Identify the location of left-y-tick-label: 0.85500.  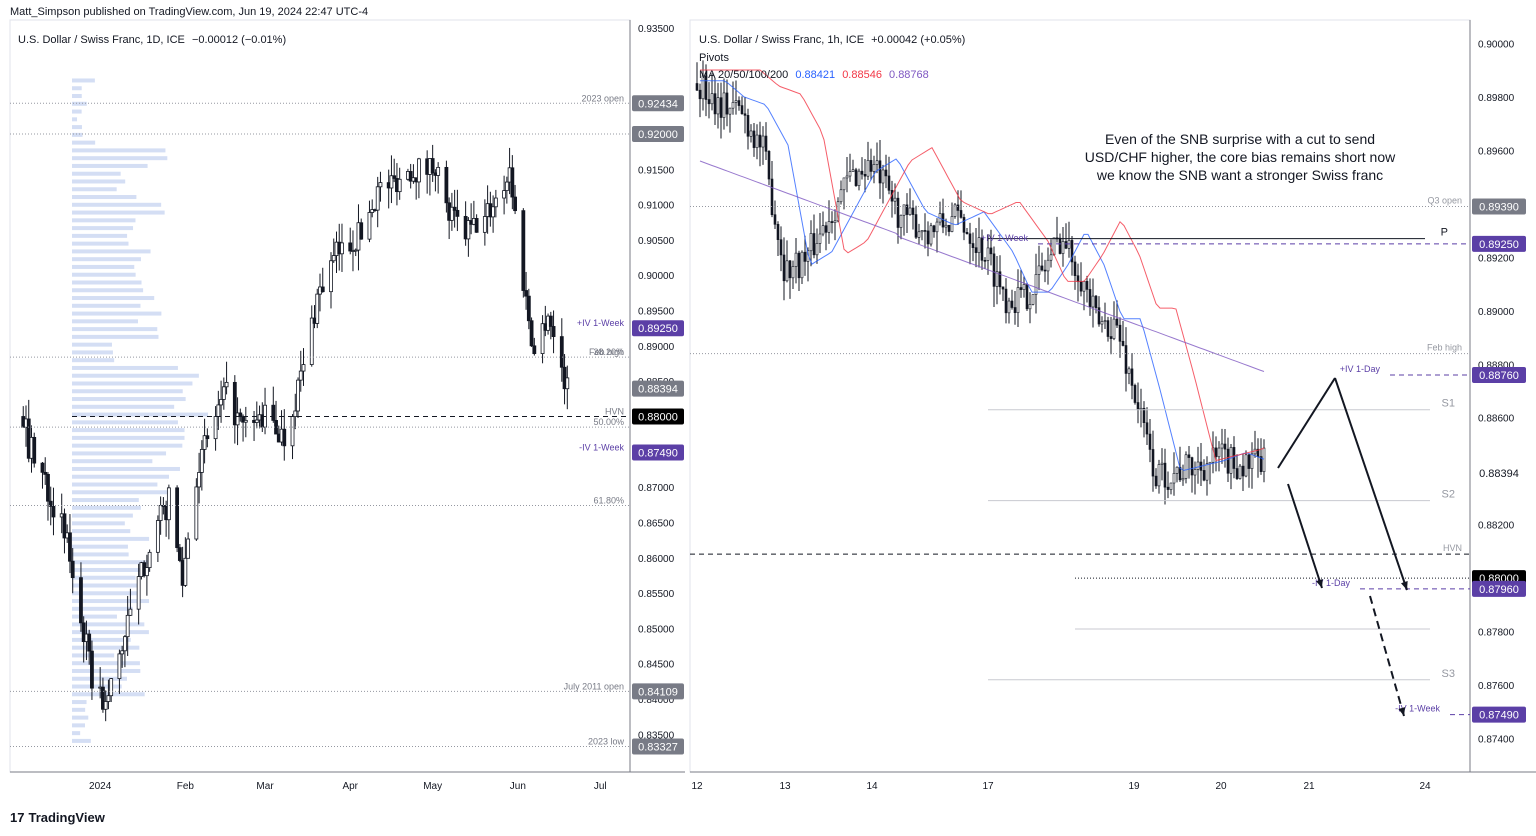
(656, 594).